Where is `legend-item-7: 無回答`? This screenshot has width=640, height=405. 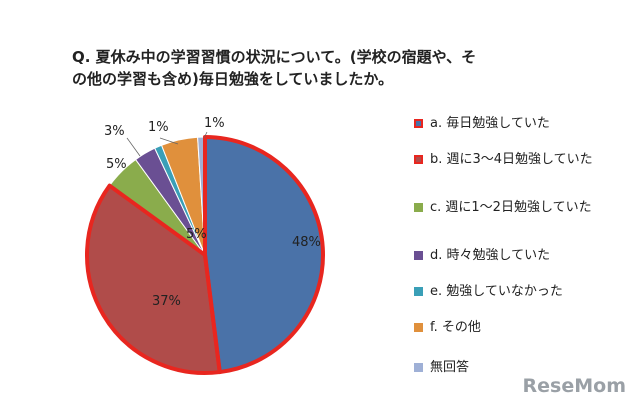 legend-item-7: 無回答 is located at coordinates (521, 378).